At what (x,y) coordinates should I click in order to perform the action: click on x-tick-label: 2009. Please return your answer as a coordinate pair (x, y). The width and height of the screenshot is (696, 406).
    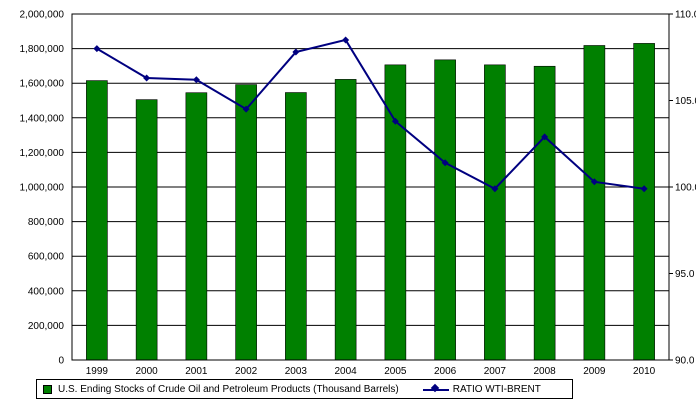
    Looking at the image, I should click on (594, 371).